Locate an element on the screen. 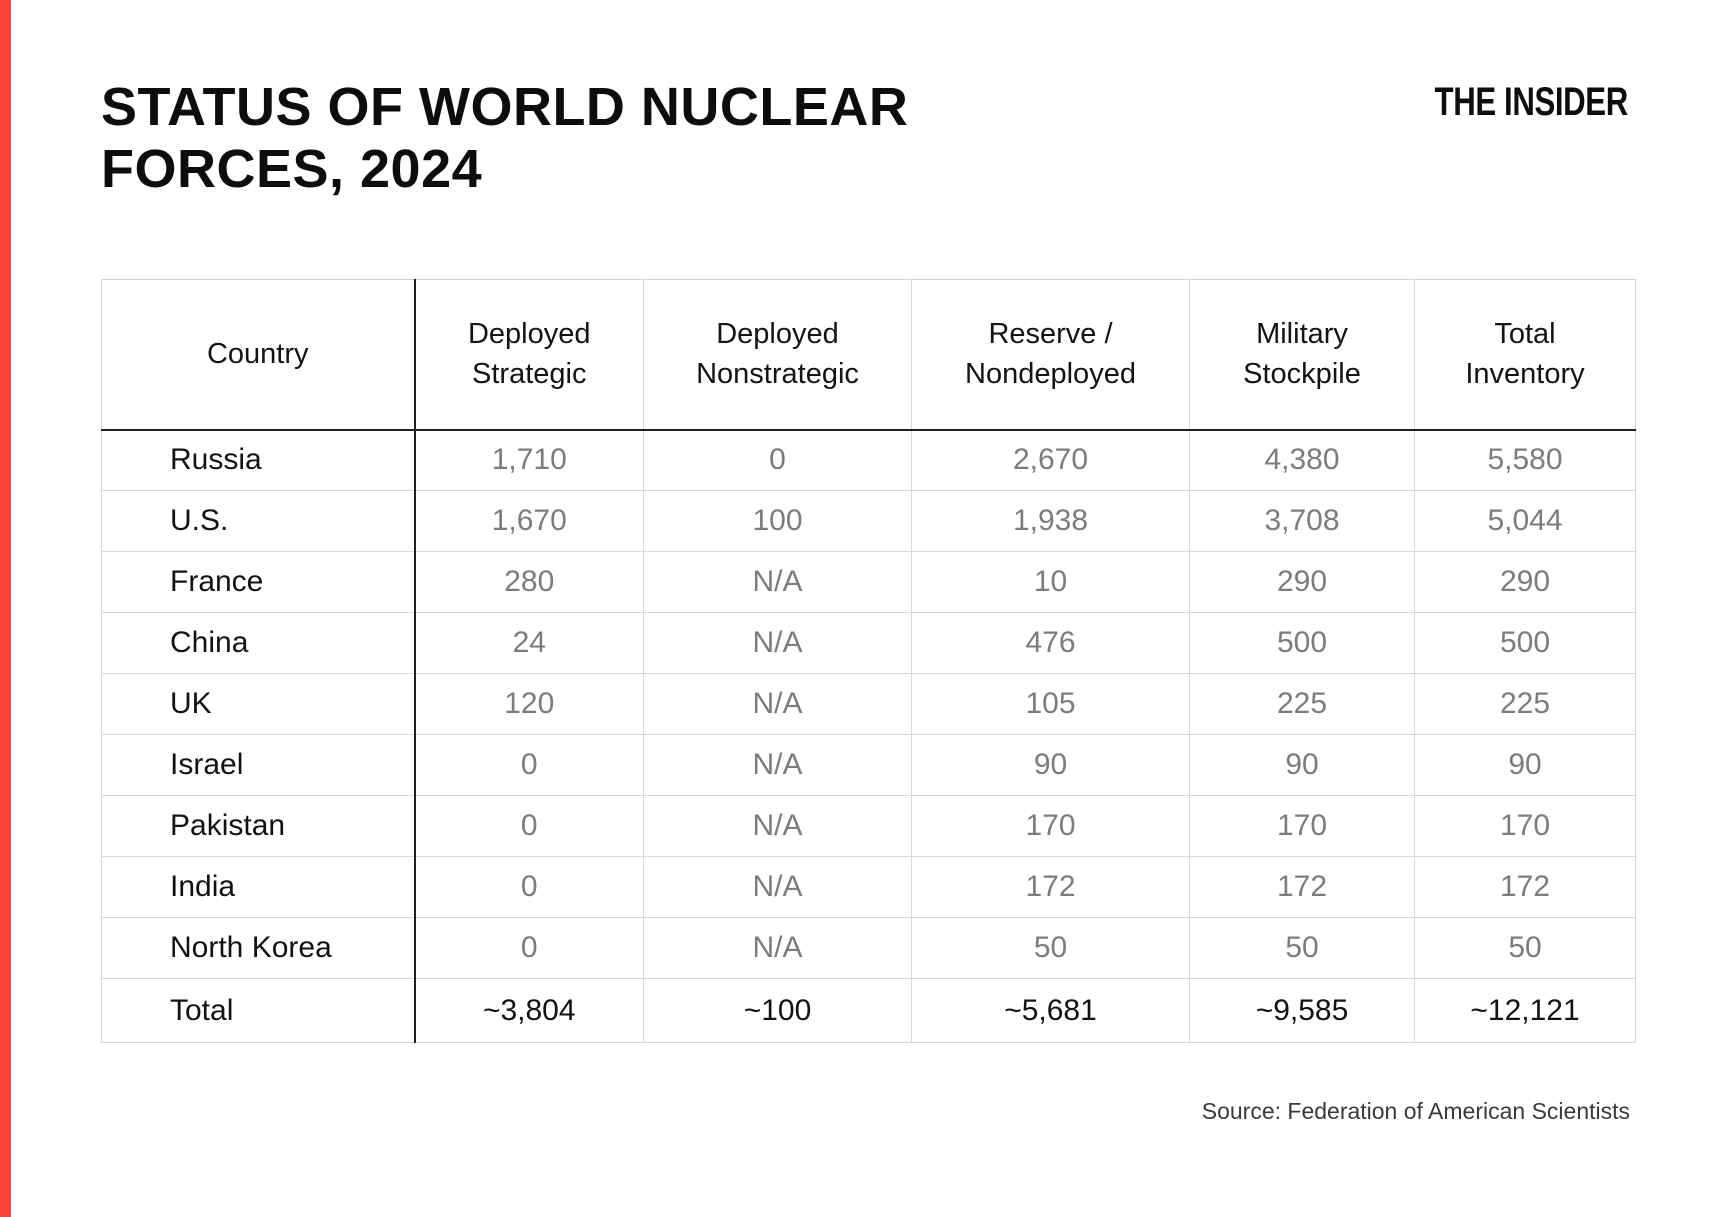 Image resolution: width=1732 pixels, height=1217 pixels. value-cell: 24 is located at coordinates (529, 643).